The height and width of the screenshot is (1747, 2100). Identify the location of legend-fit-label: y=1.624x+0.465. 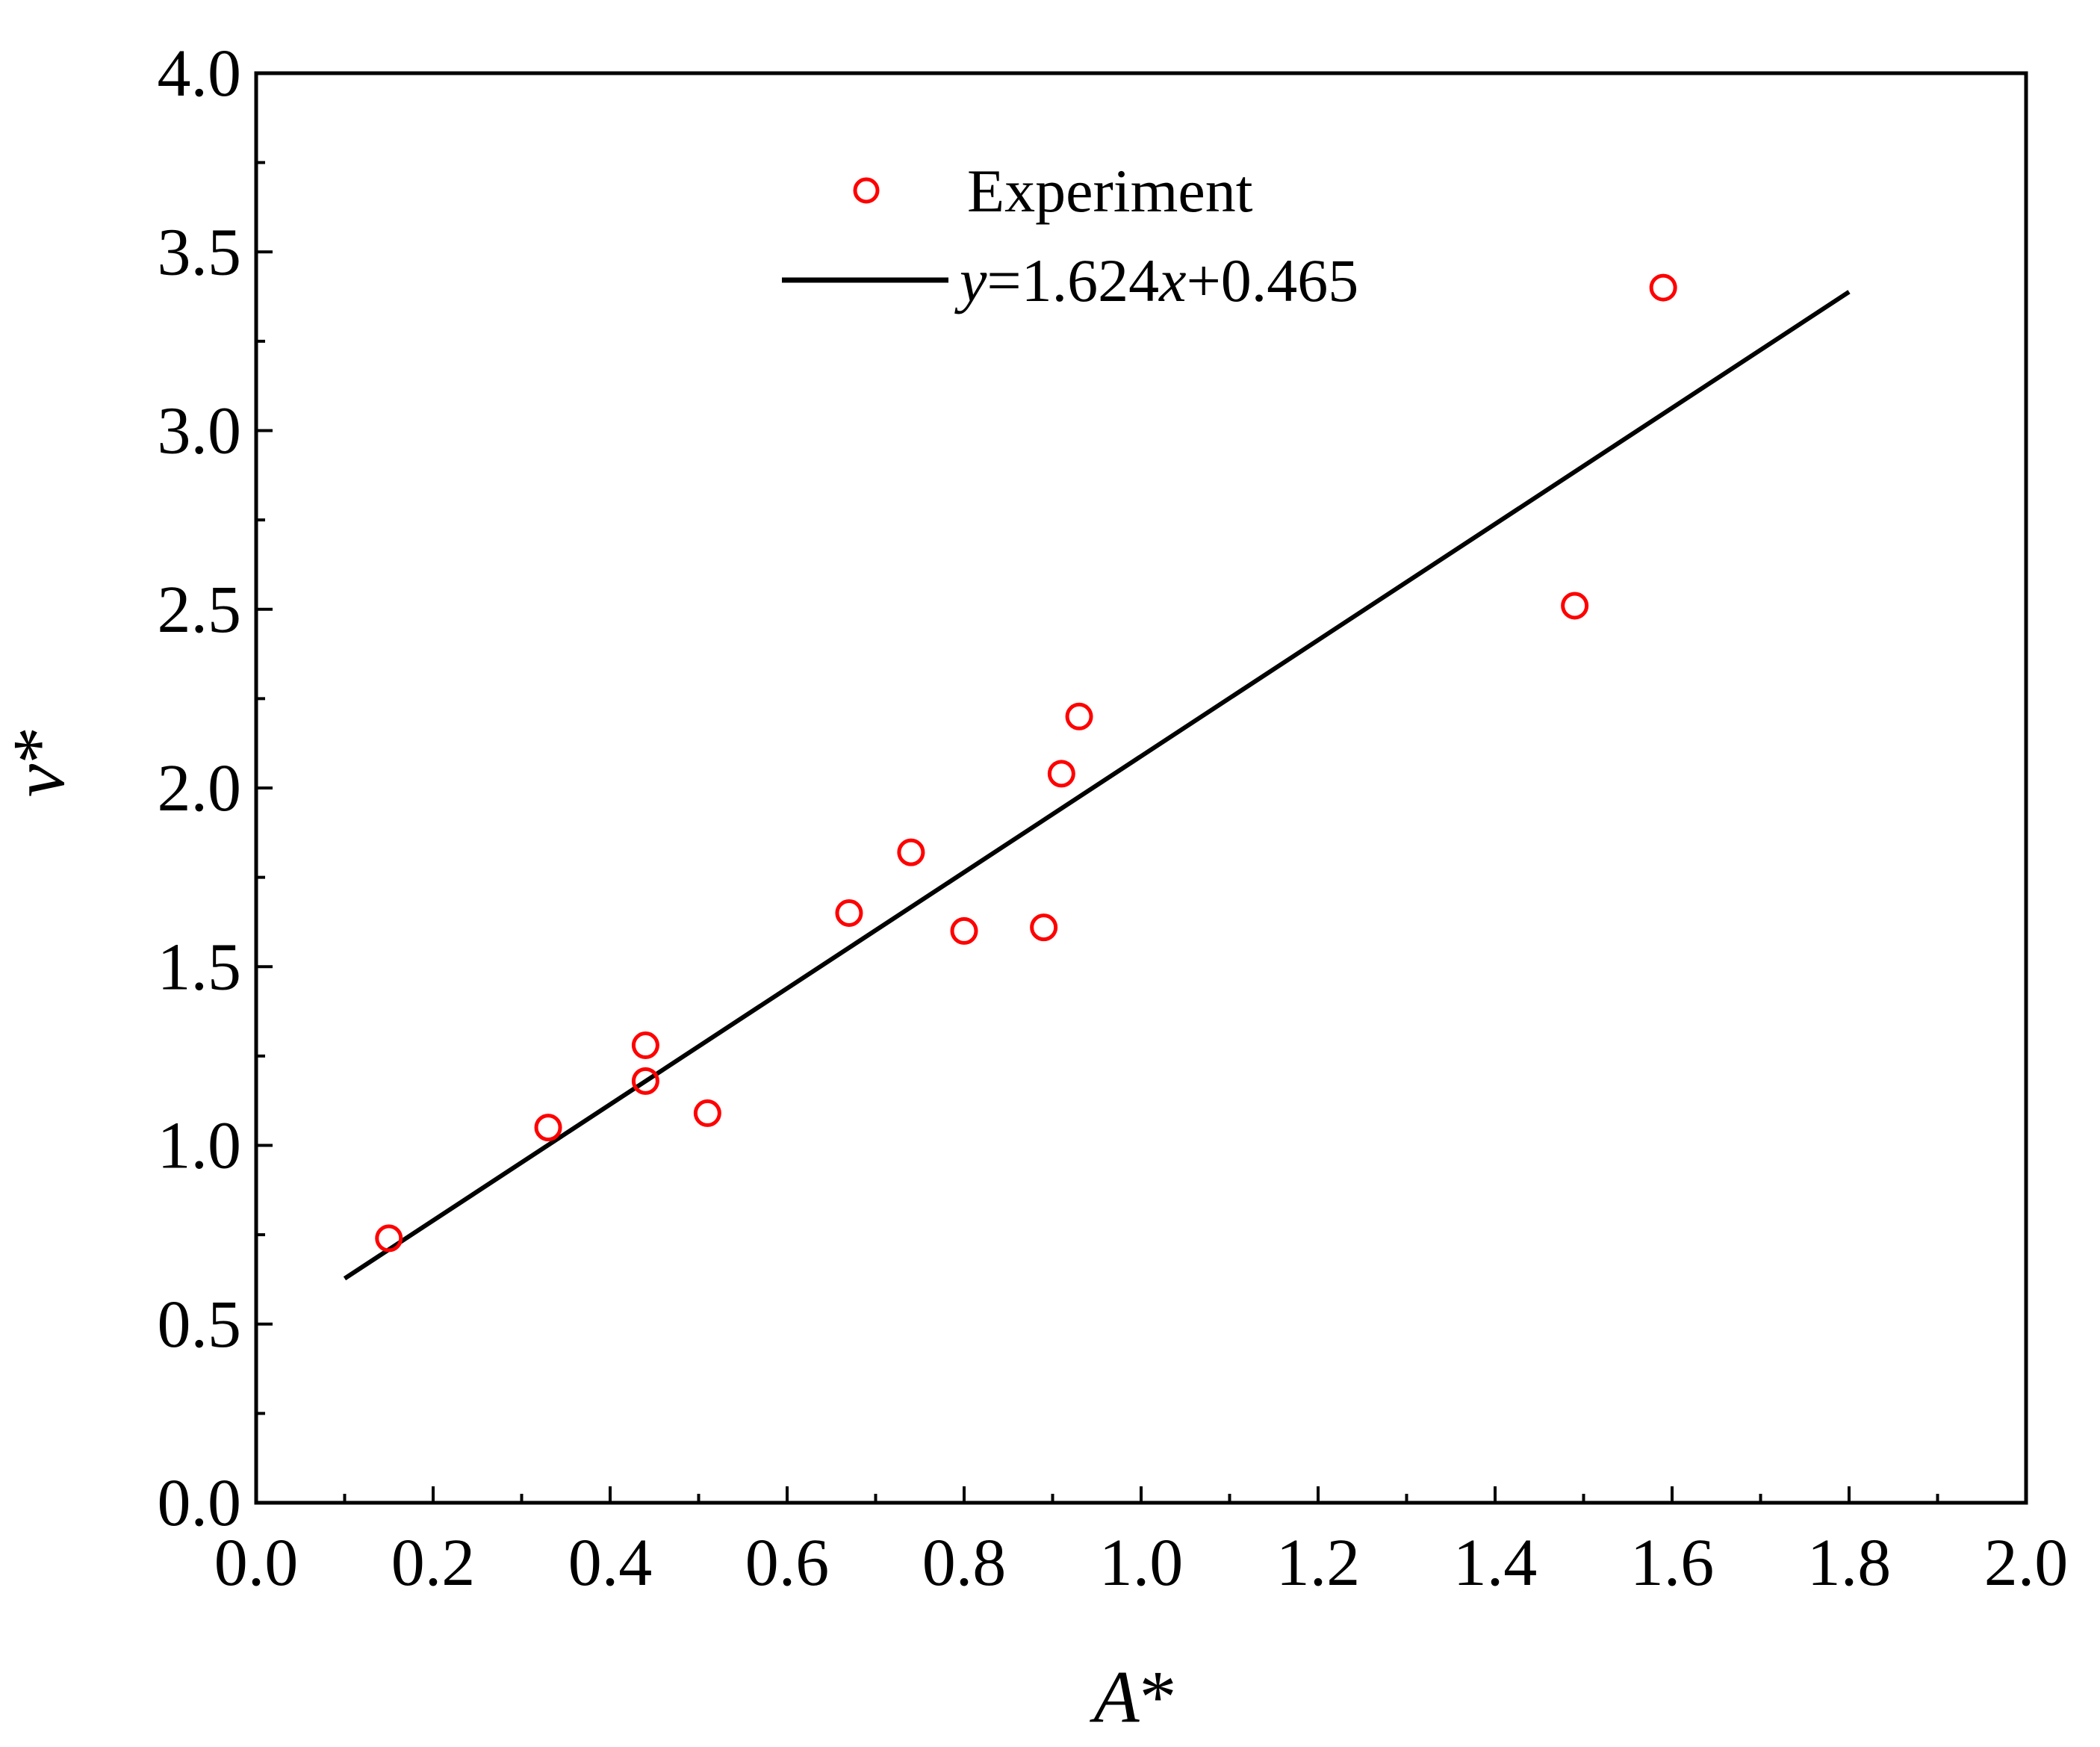
(1156, 280).